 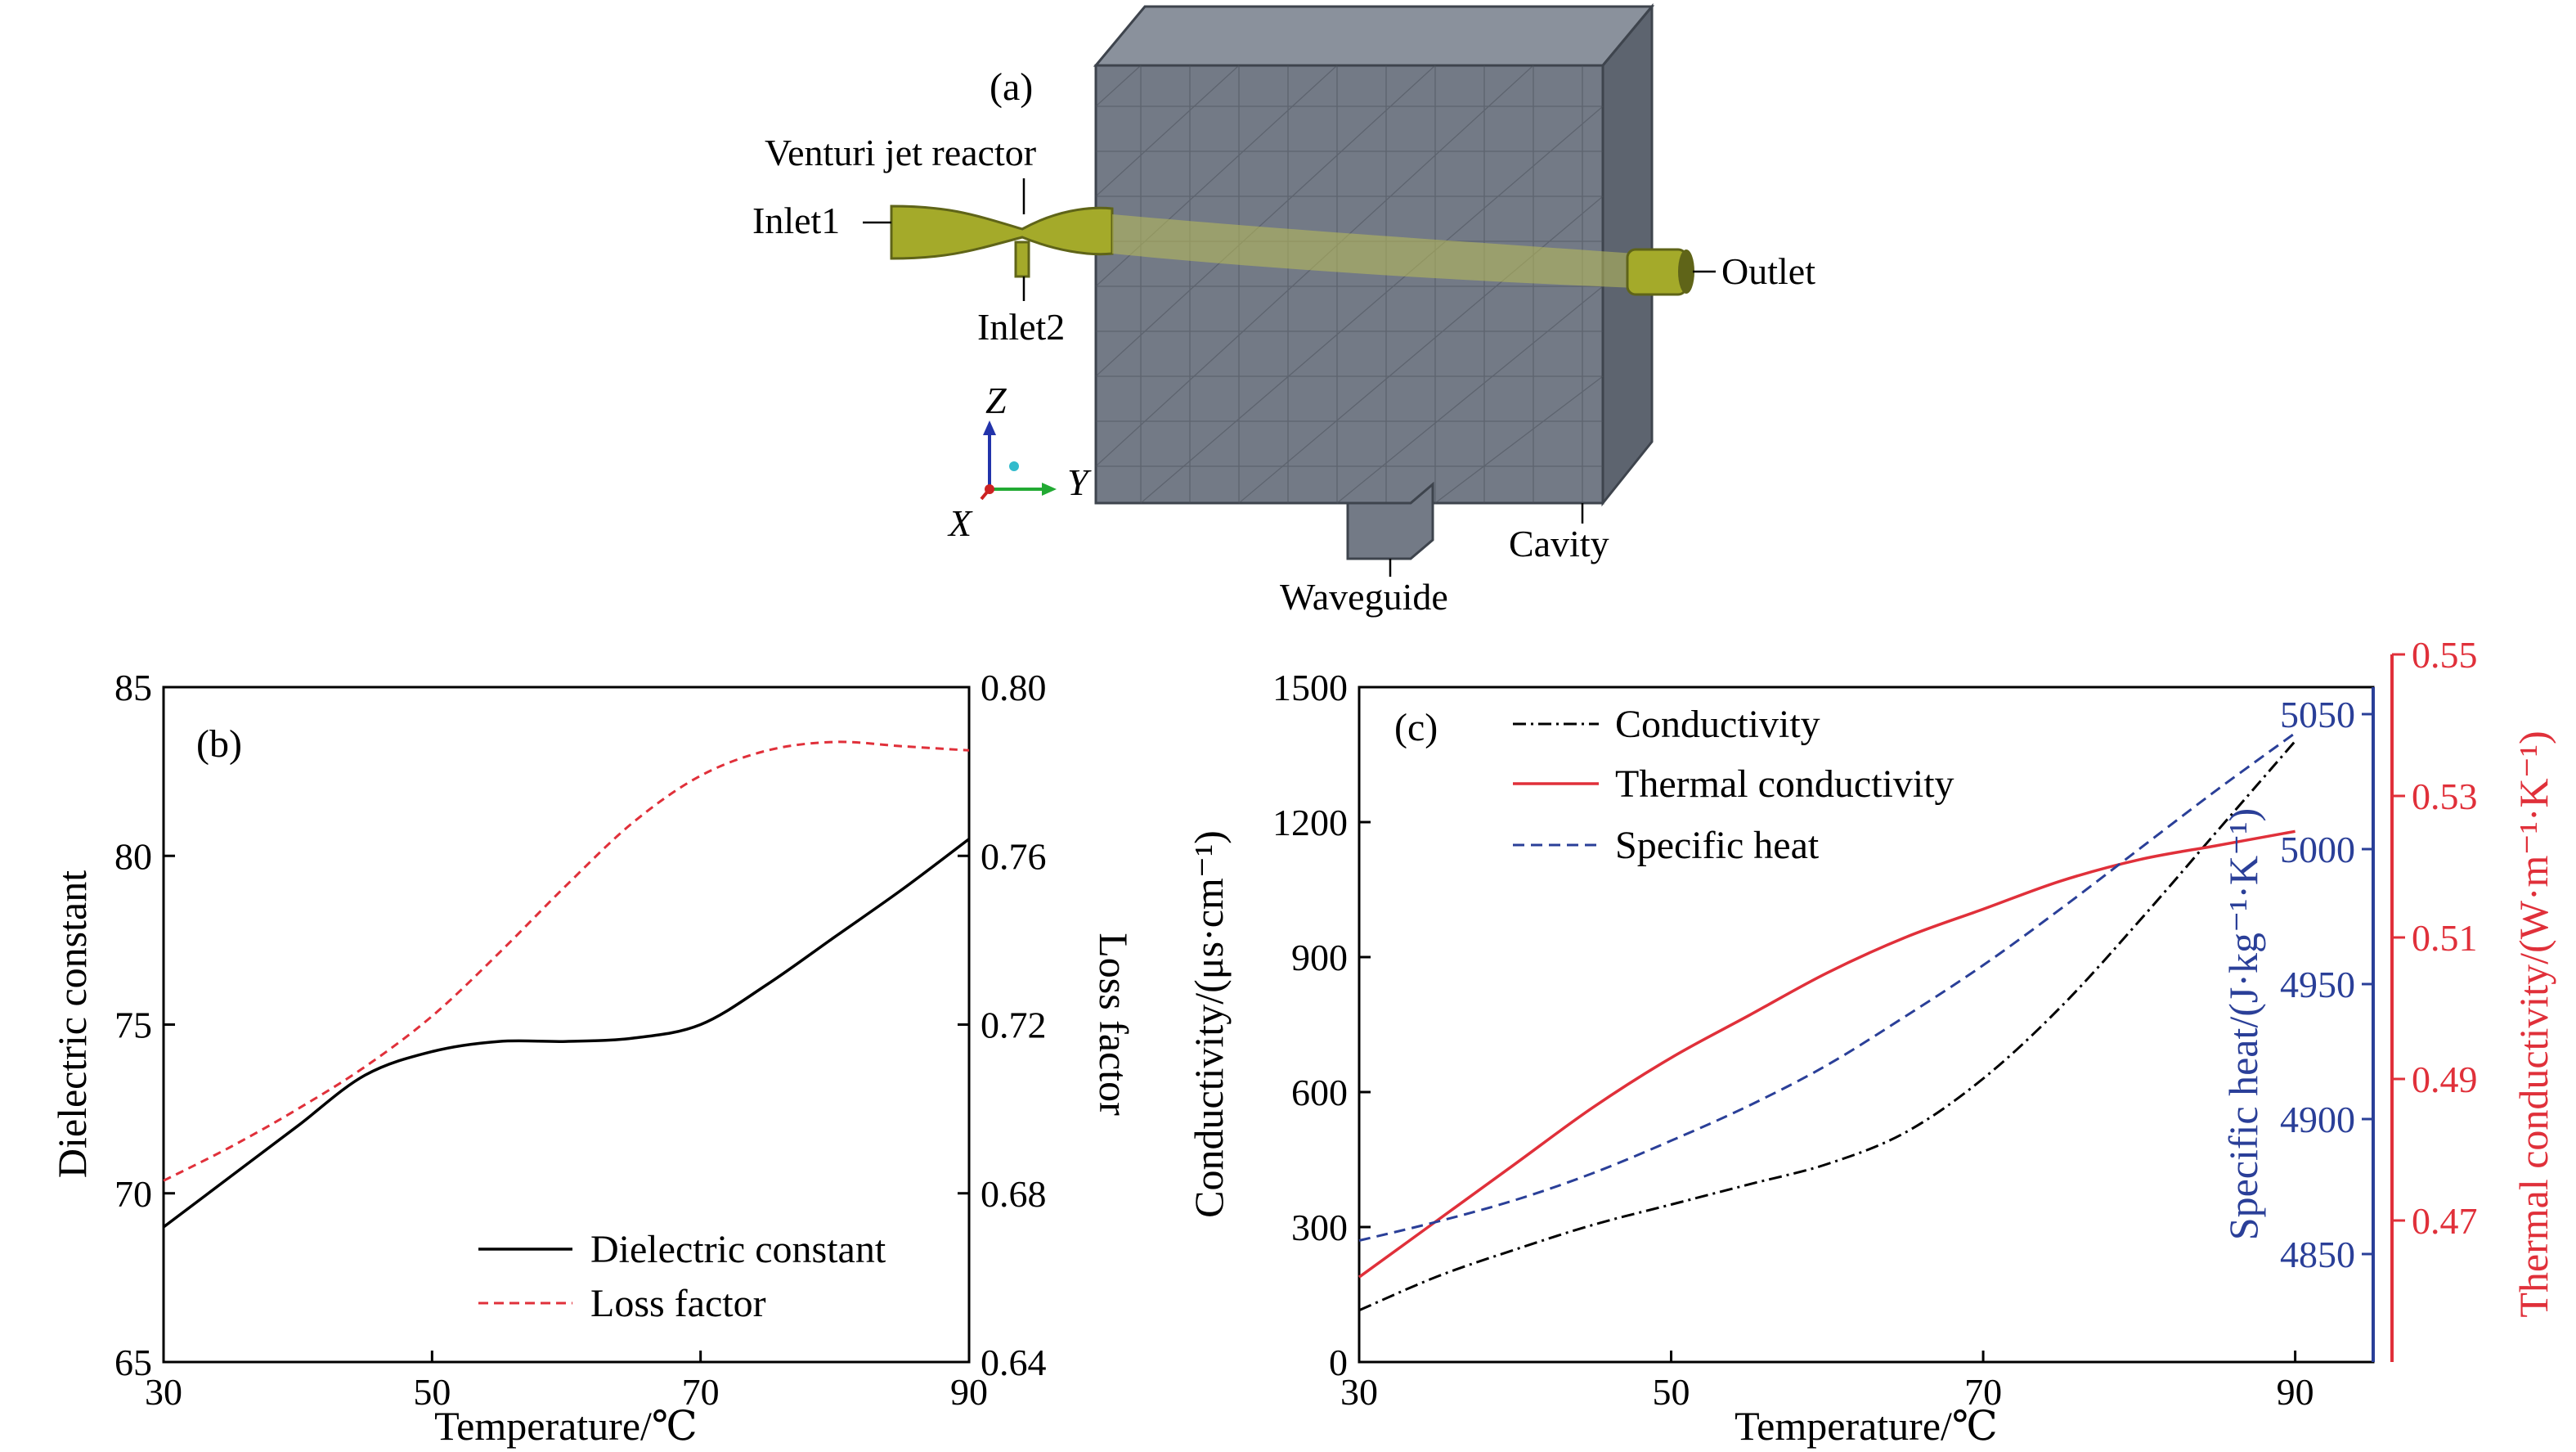 What do you see at coordinates (1014, 1362) in the screenshot?
I see `y2-tick-label: 0.64` at bounding box center [1014, 1362].